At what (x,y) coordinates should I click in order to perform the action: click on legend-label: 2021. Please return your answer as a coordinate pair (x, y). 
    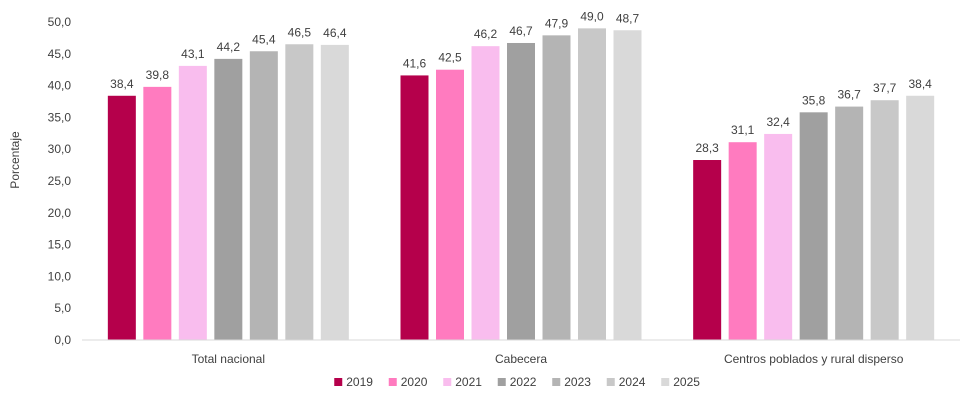
    Looking at the image, I should click on (468, 382).